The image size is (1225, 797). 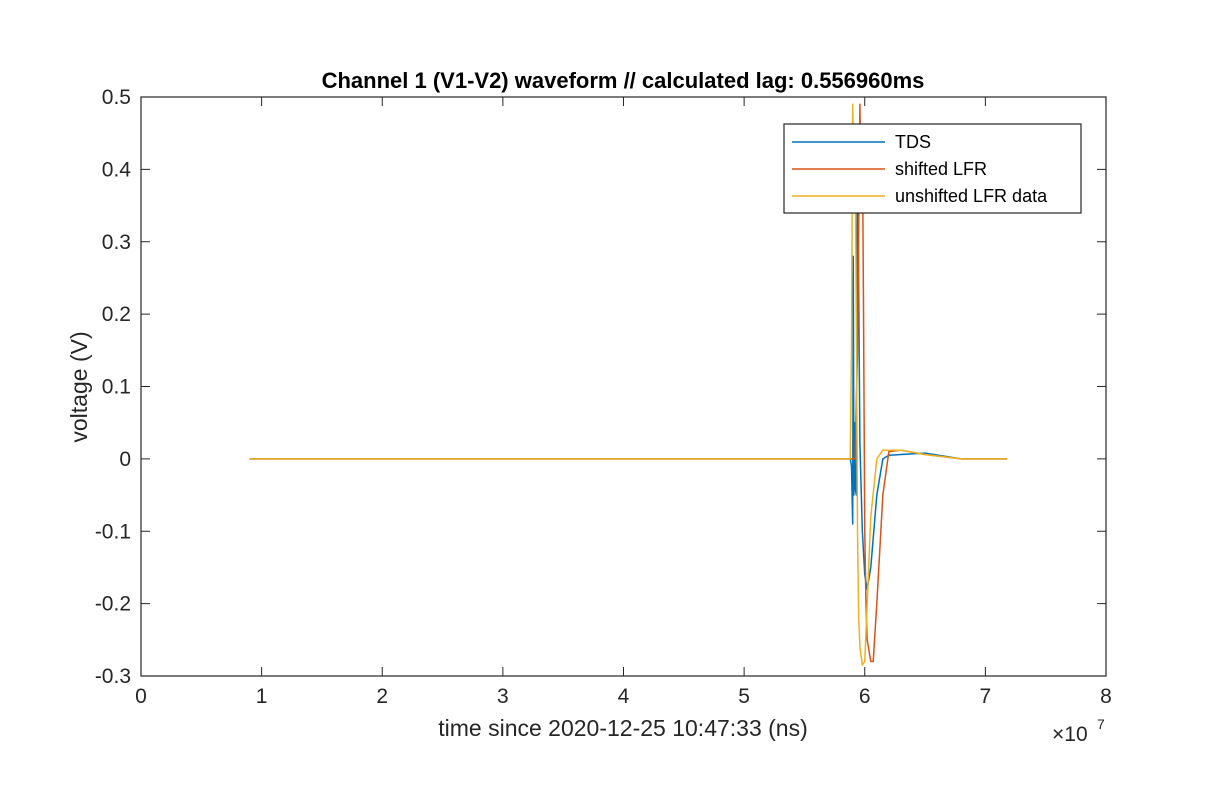 What do you see at coordinates (623, 728) in the screenshot?
I see `x-axis-label: time since 2020-12-25 10:47:33 (ns)` at bounding box center [623, 728].